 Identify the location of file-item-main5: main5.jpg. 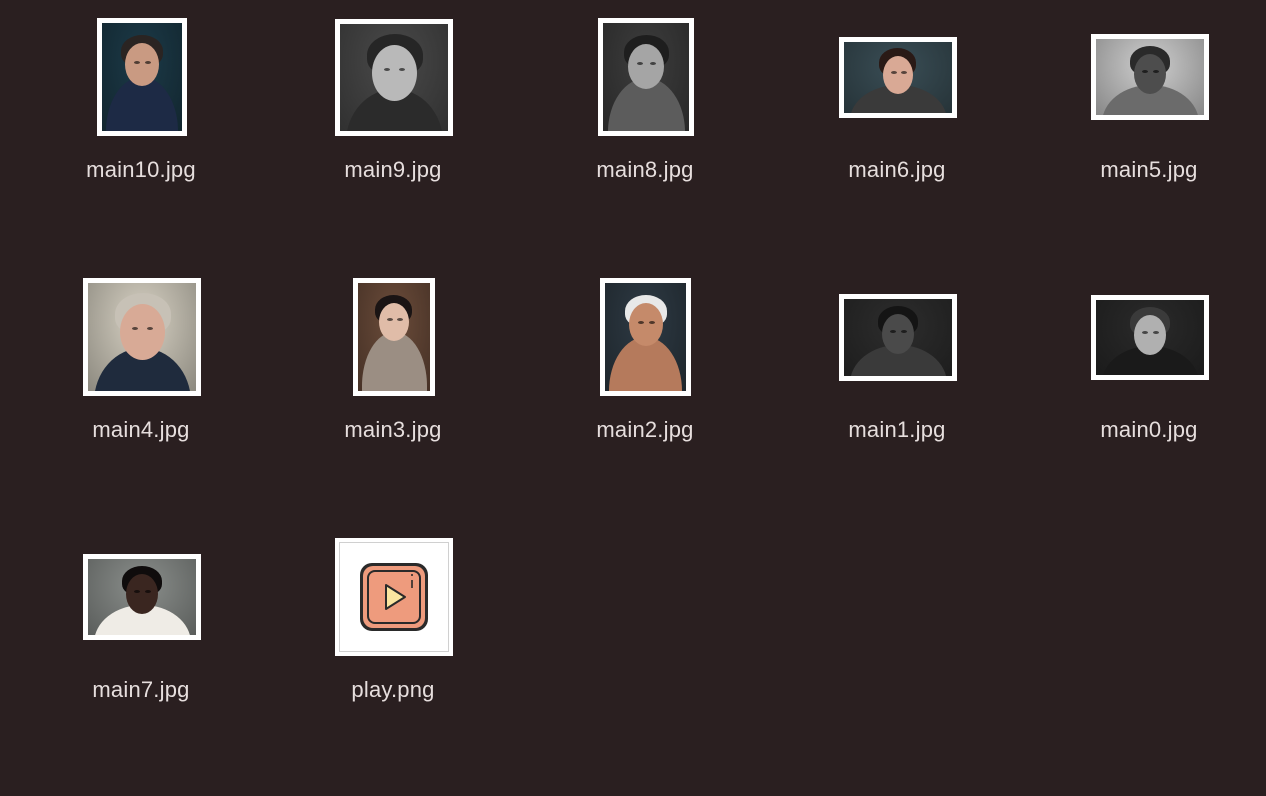
(1149, 118).